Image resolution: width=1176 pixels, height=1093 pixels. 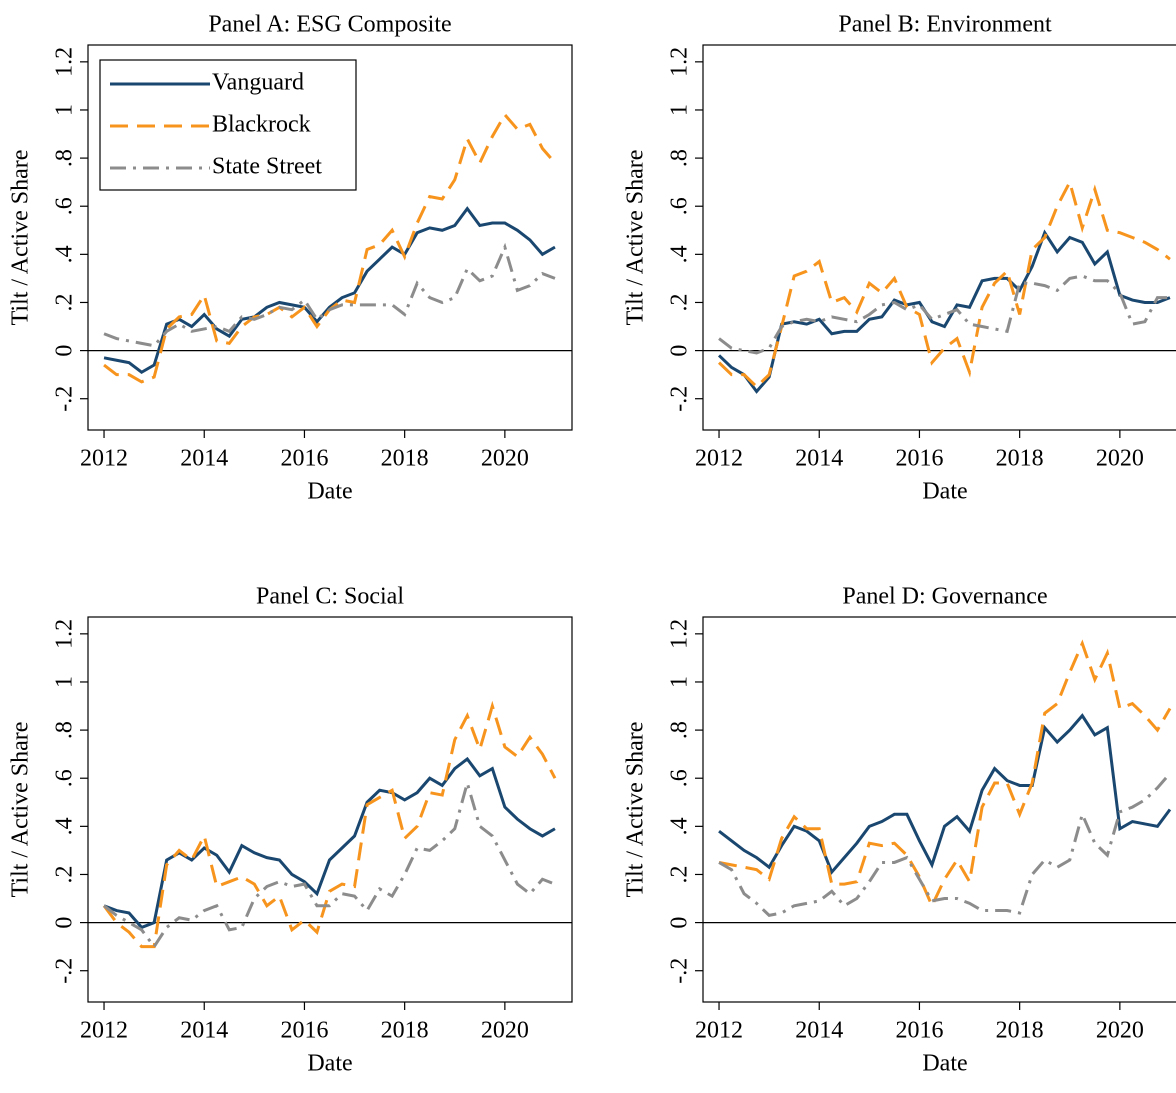 What do you see at coordinates (261, 125) in the screenshot?
I see `legend-label: Blackrock` at bounding box center [261, 125].